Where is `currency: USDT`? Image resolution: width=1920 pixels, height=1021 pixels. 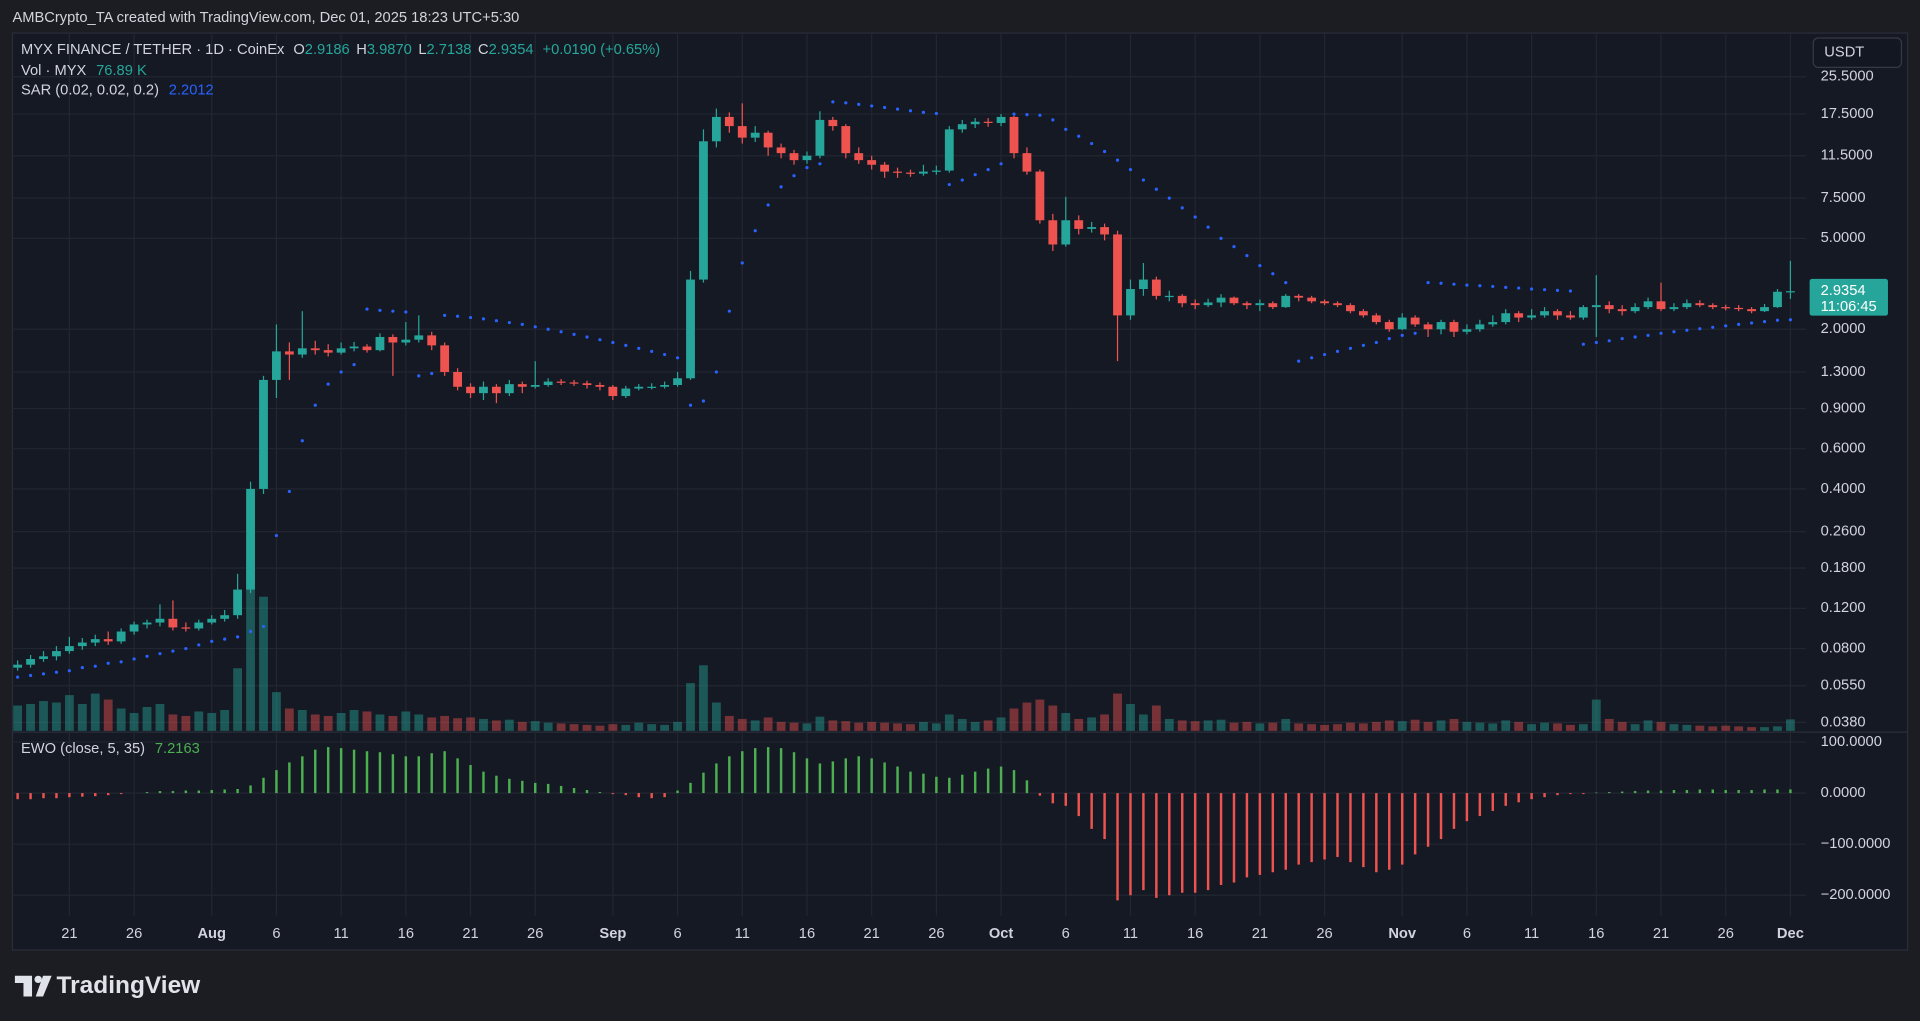 currency: USDT is located at coordinates (1844, 53).